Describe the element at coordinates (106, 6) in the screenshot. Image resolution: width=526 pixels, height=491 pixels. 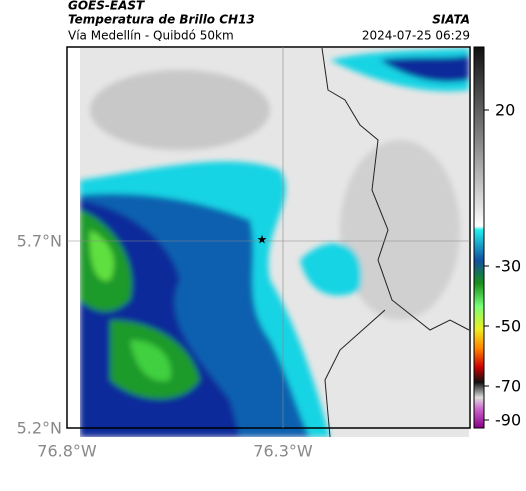
I see `title: GOES-EAST` at that location.